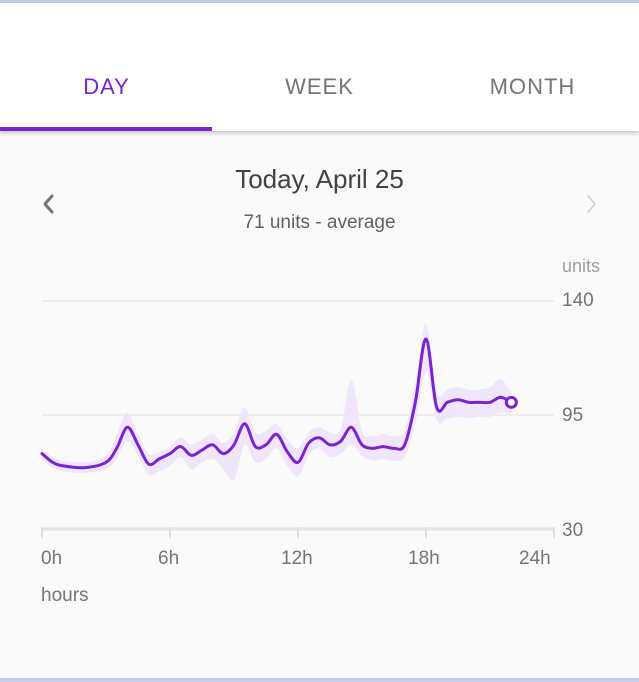  I want to click on tab-month: MONTH, so click(532, 86).